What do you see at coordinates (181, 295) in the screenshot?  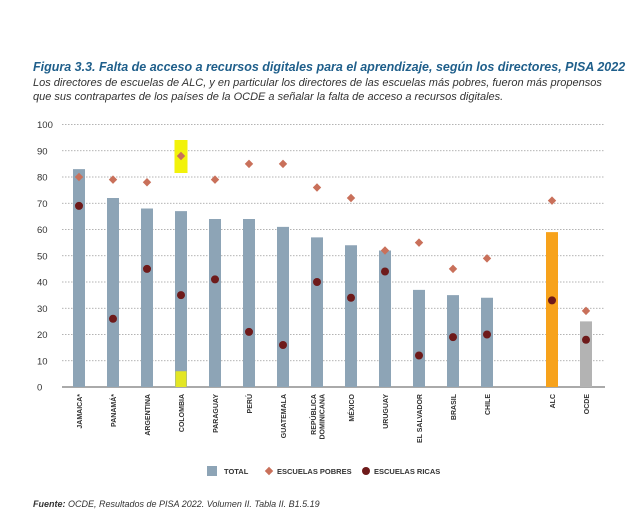 I see `ricas-point-colombia` at bounding box center [181, 295].